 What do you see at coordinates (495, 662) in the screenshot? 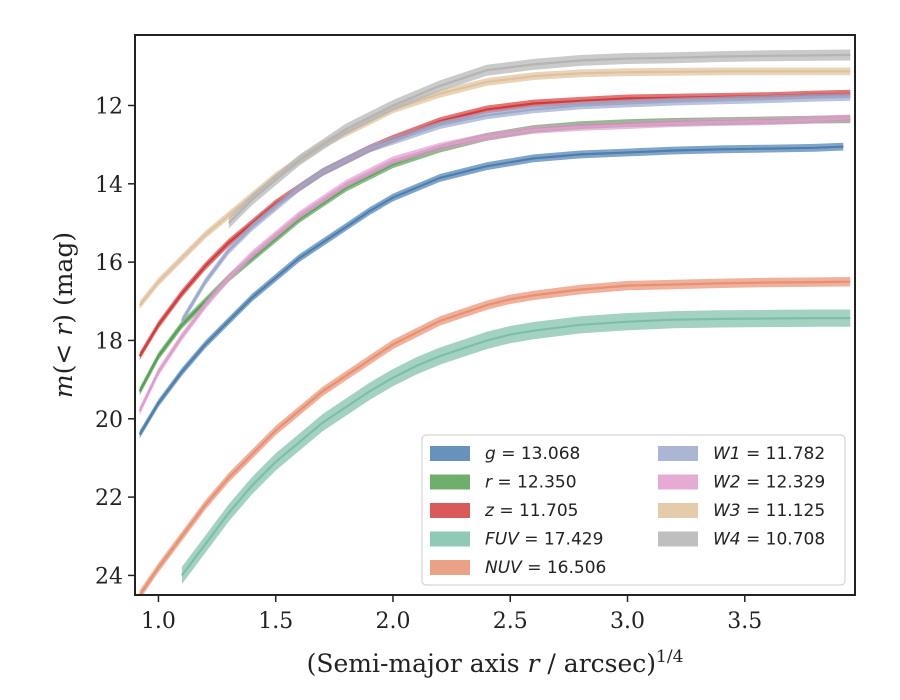
I see `x-axis-label: (Semi-major axis r / arcsec)1/4` at bounding box center [495, 662].